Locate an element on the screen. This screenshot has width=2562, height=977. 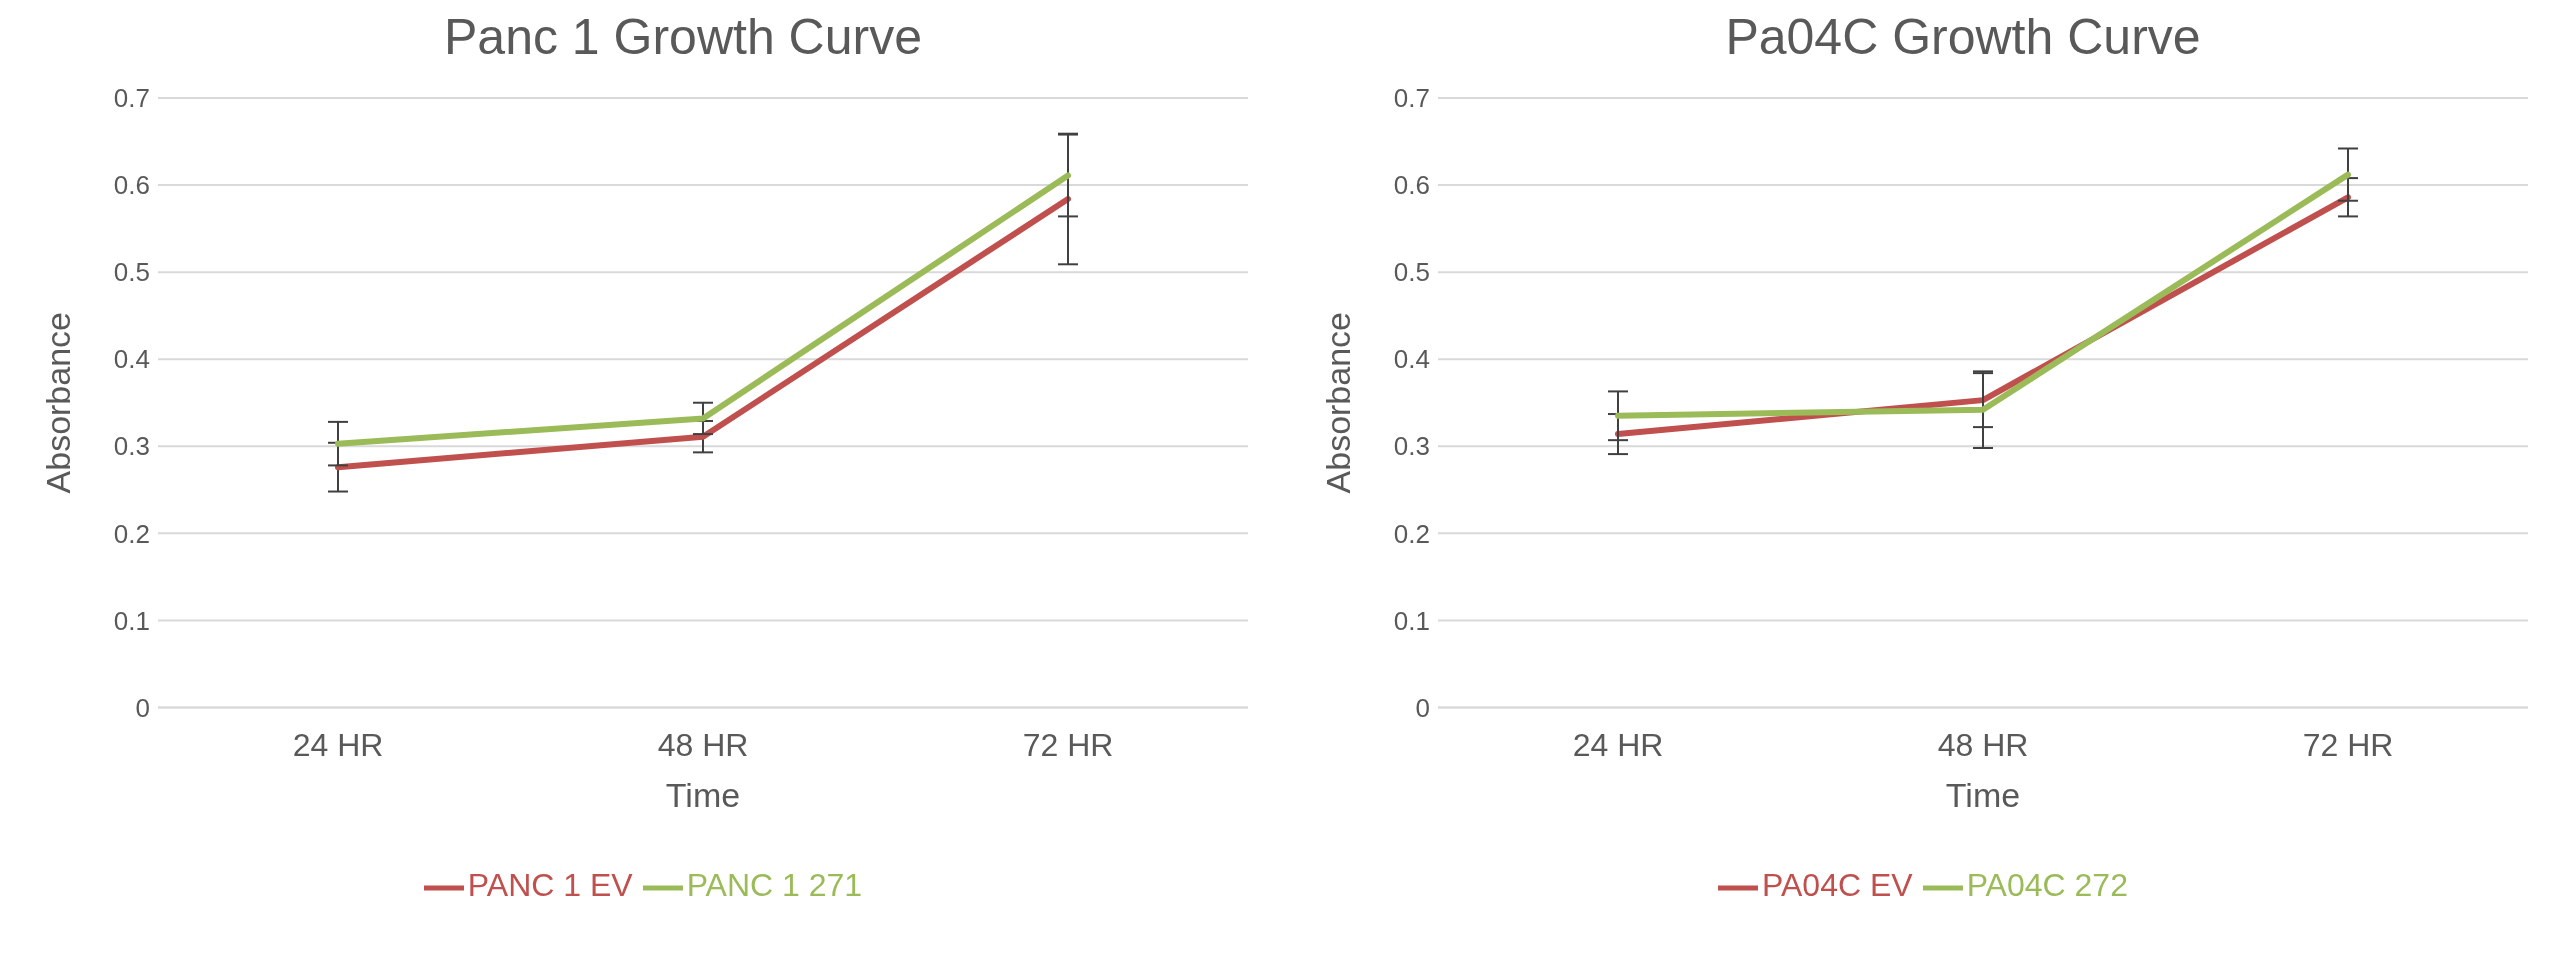
legend-label: PA04C EV is located at coordinates (1837, 885).